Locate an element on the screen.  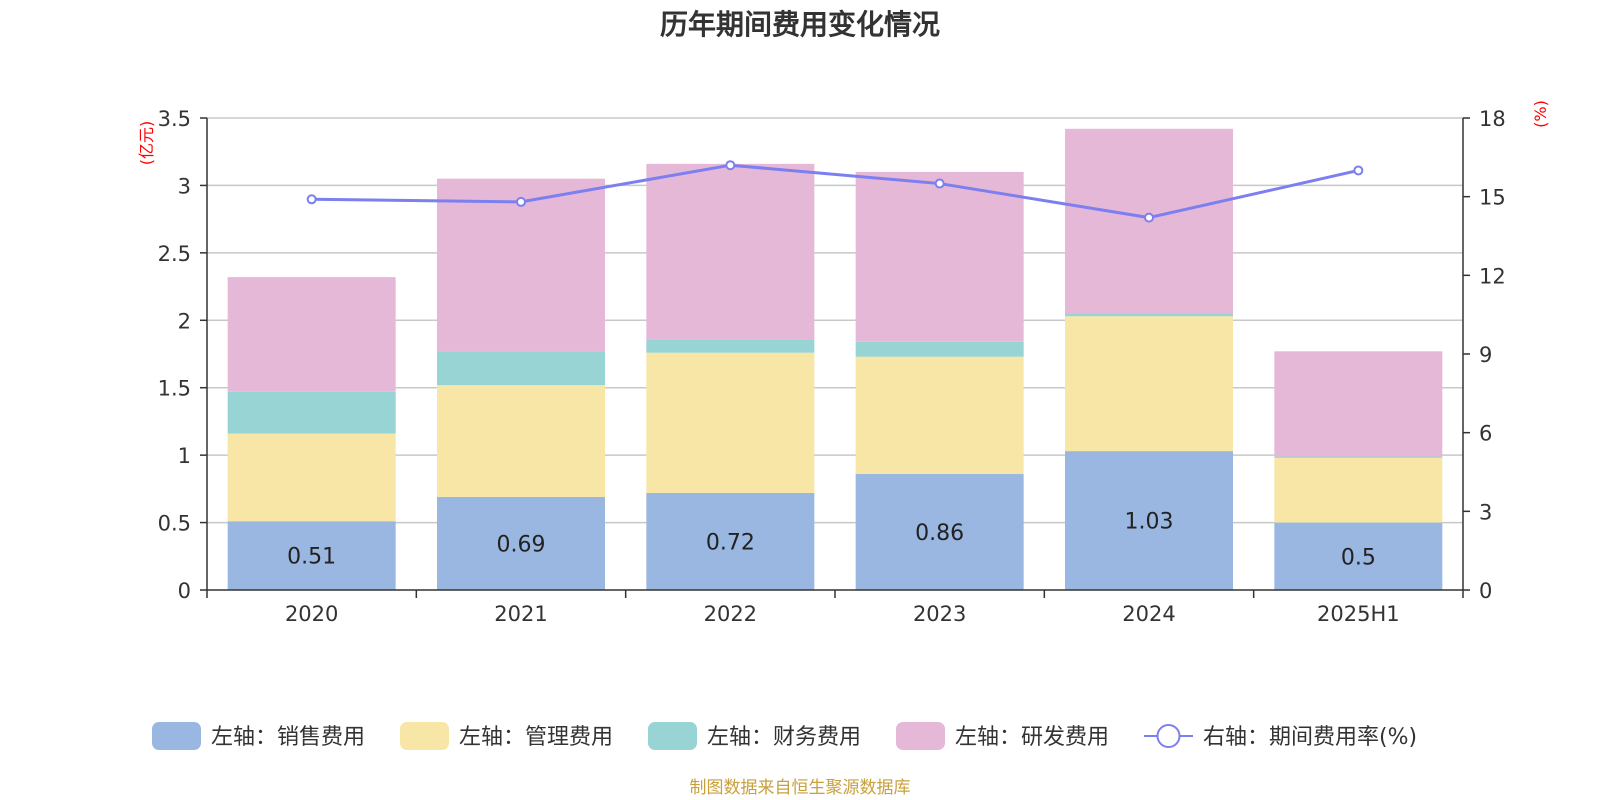
left-tick-label: 1 is located at coordinates (184, 456).